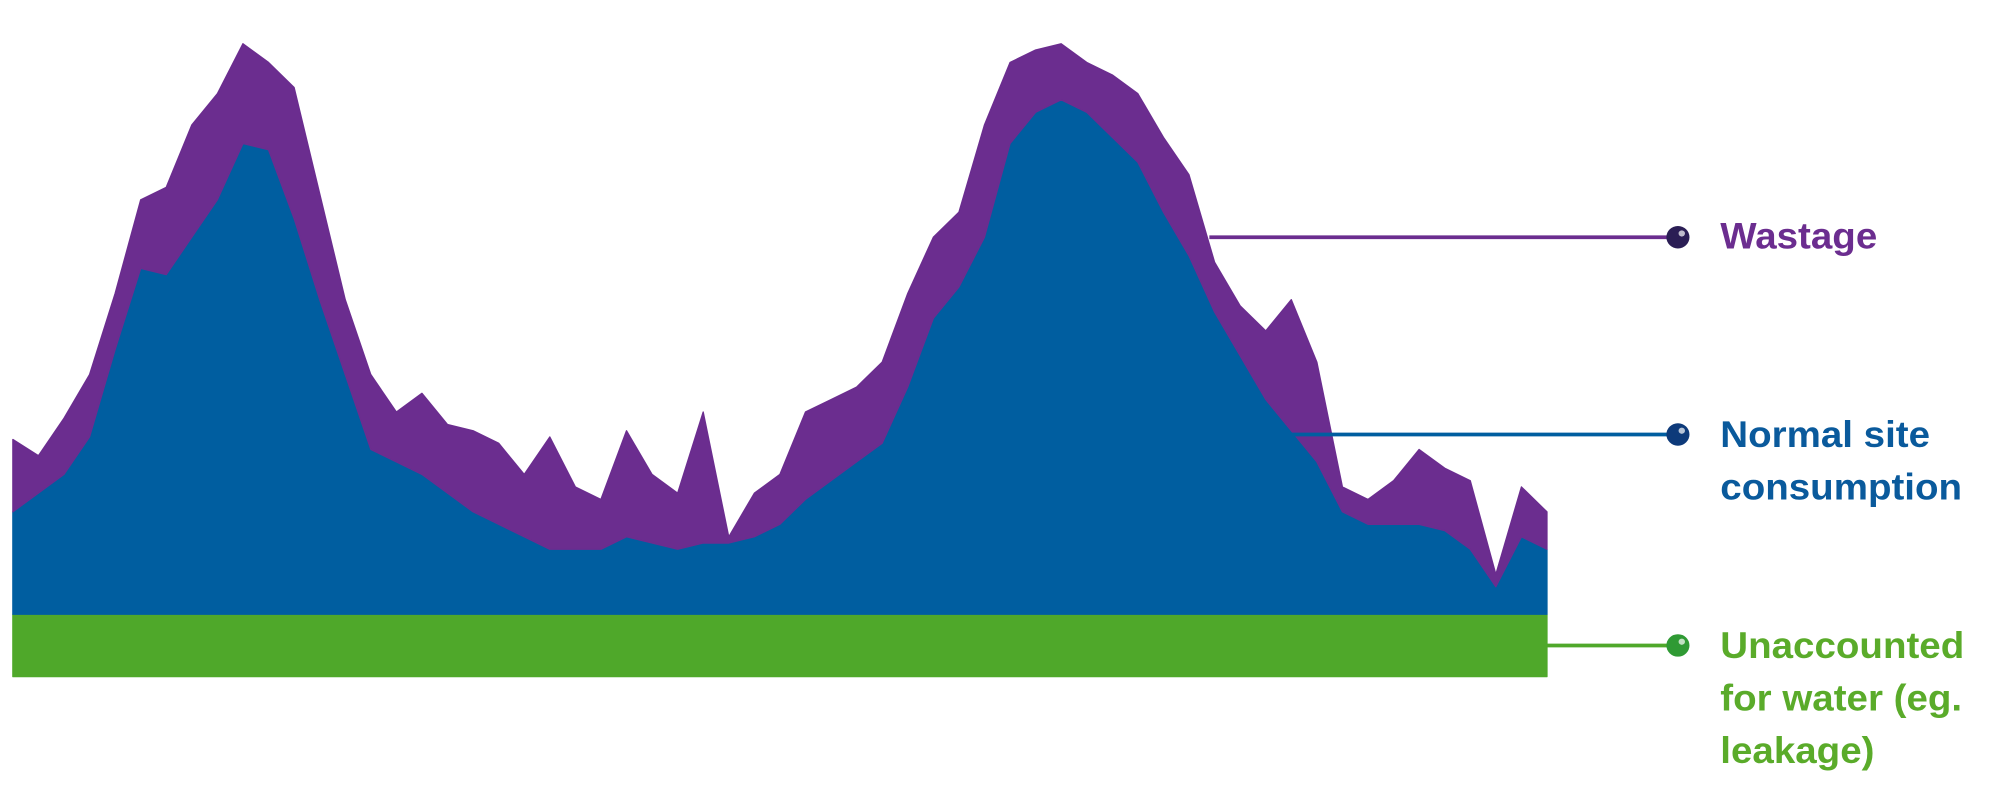 This screenshot has height=799, width=2013. I want to click on legend-label-box: Normal site consumption, so click(1841, 461).